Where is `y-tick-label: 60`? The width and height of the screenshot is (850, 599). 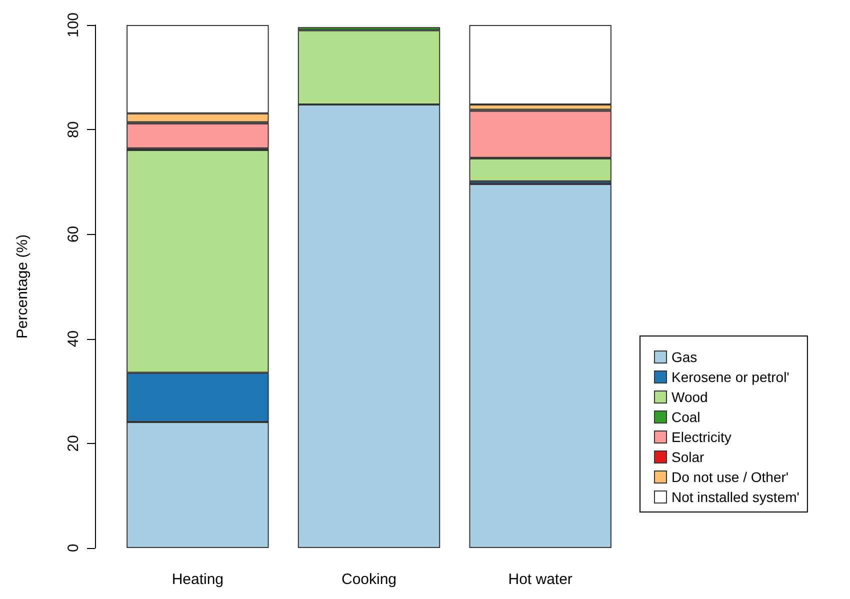
y-tick-label: 60 is located at coordinates (73, 234).